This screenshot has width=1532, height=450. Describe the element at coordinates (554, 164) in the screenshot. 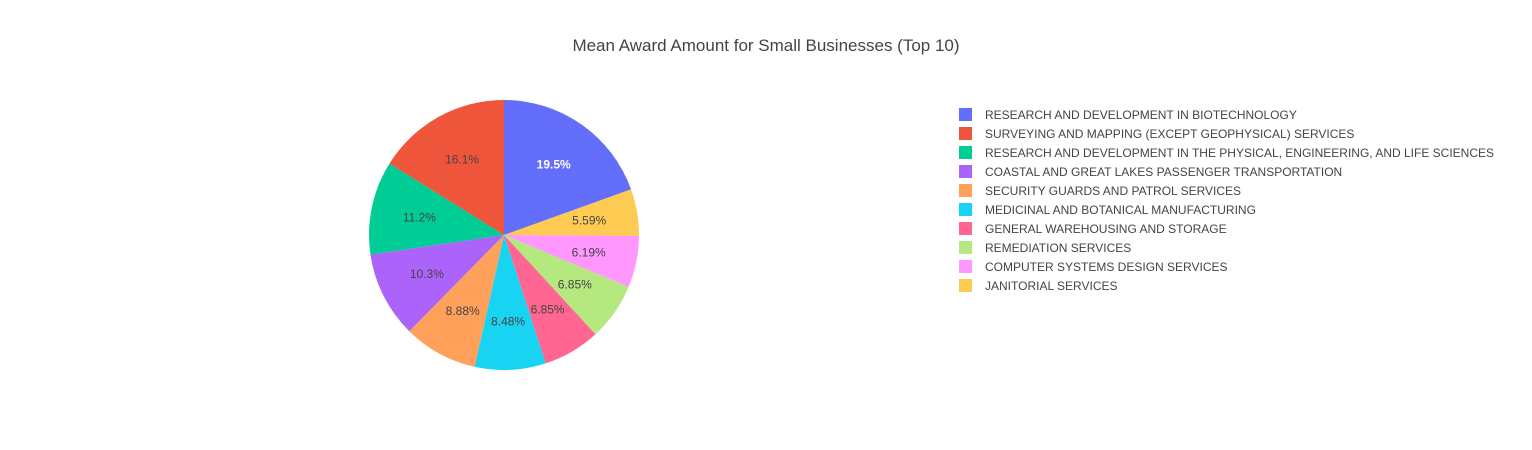

I see `pie-slice-label: 19.5%` at that location.